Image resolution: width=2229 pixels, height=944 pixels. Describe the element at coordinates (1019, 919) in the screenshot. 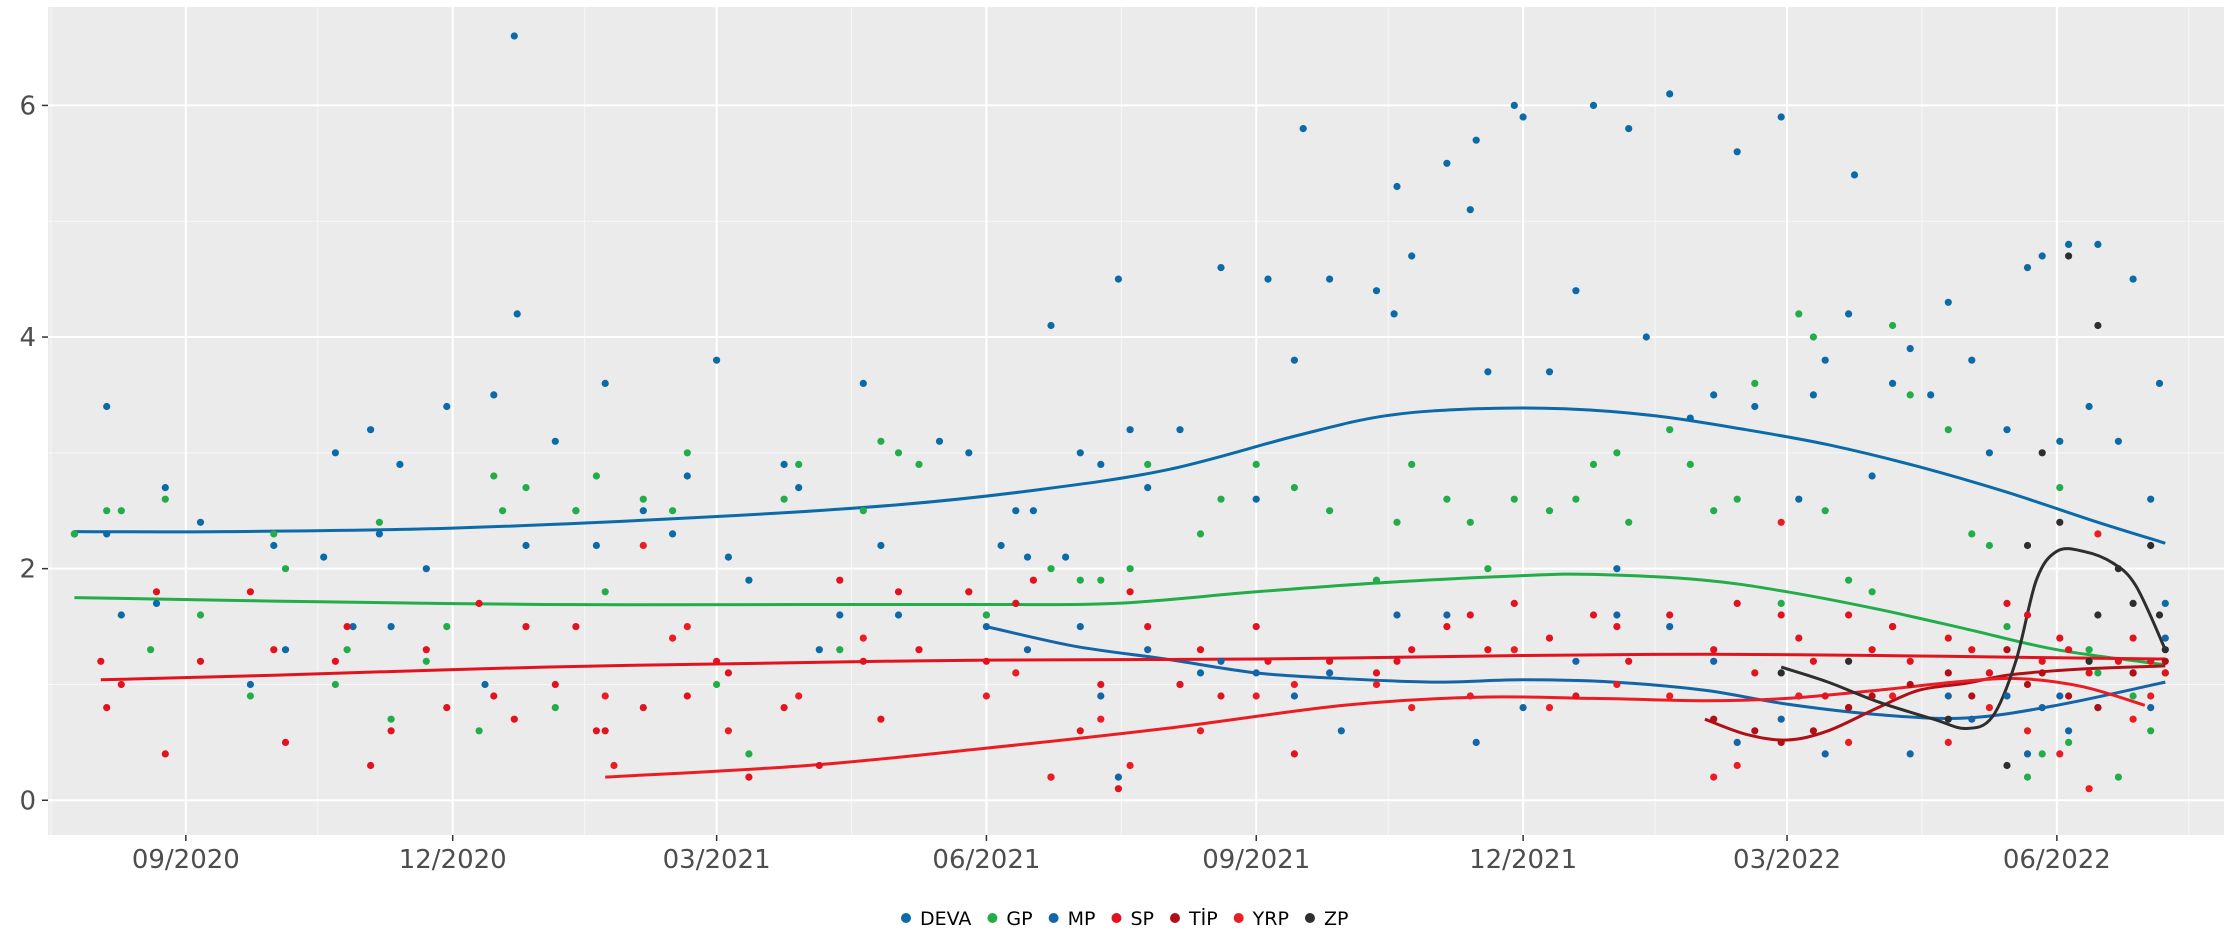

I see `legend-label: GP` at that location.